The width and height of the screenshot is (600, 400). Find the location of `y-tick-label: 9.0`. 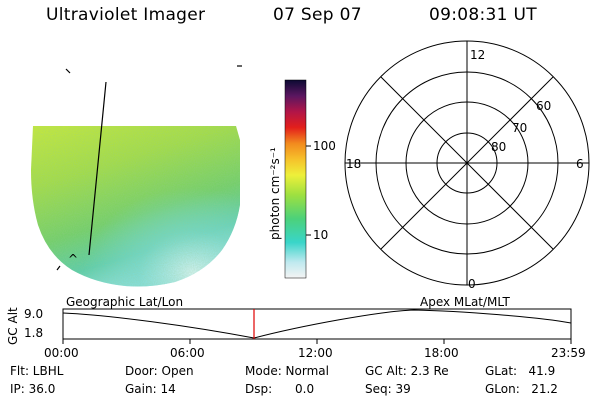

y-tick-label: 9.0 is located at coordinates (33, 314).